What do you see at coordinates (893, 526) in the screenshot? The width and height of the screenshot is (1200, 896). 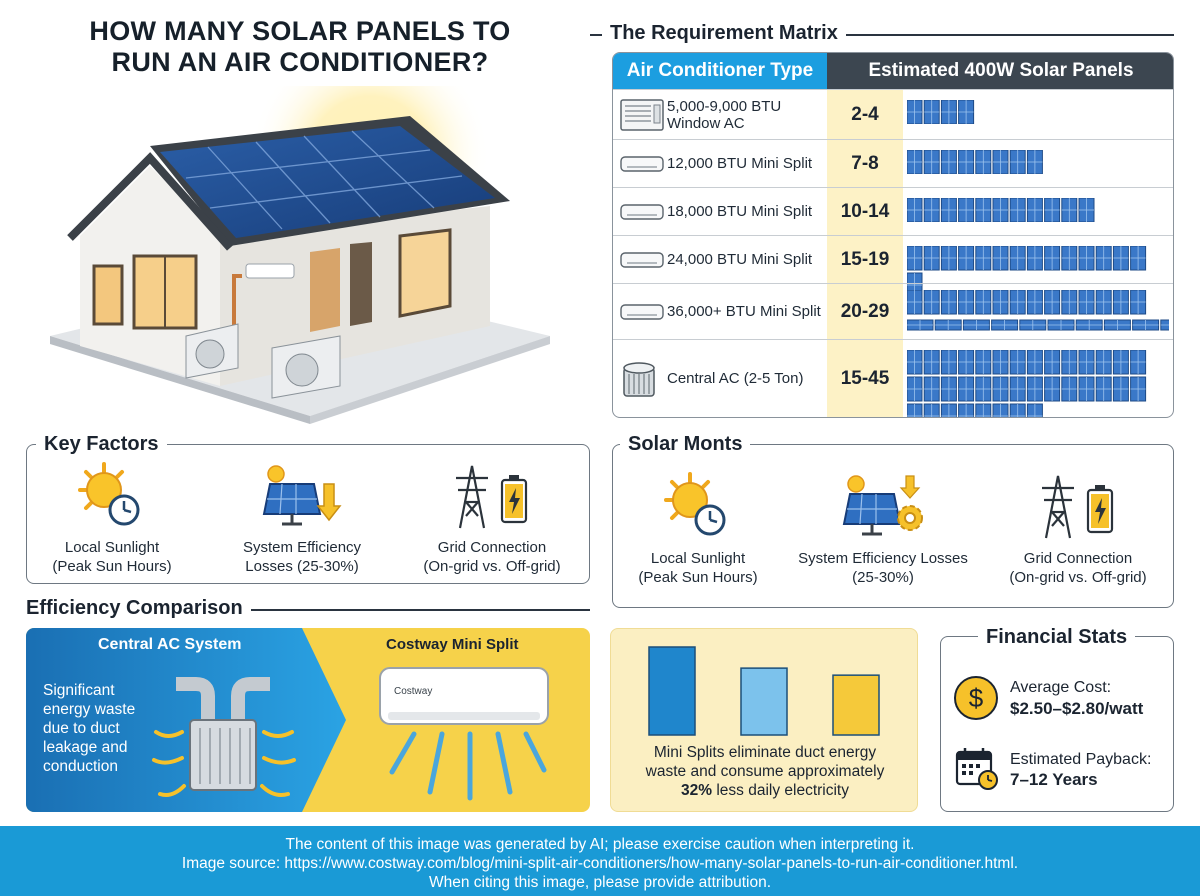 I see `solar-monts-box` at bounding box center [893, 526].